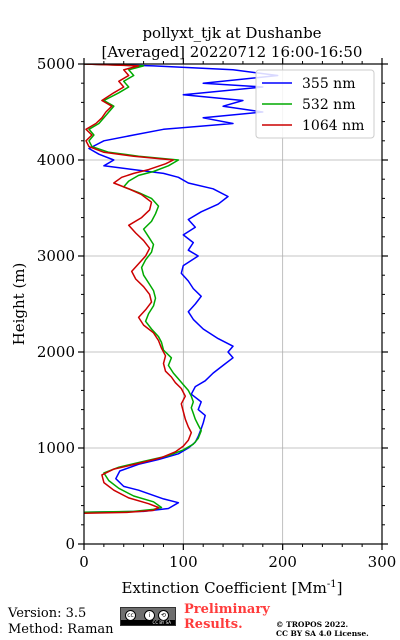 Image resolution: width=400 pixels, height=640 pixels. I want to click on x-axis-label-end: ], so click(340, 588).